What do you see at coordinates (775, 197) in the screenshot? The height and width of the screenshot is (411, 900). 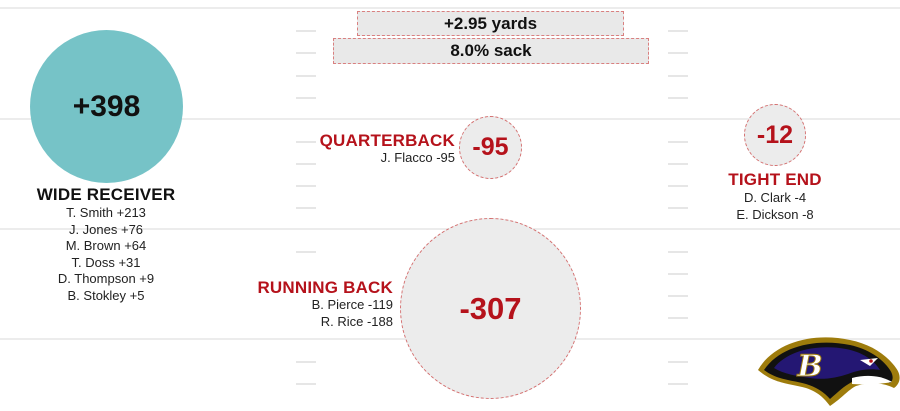 I see `player-line: D. Clark -4` at bounding box center [775, 197].